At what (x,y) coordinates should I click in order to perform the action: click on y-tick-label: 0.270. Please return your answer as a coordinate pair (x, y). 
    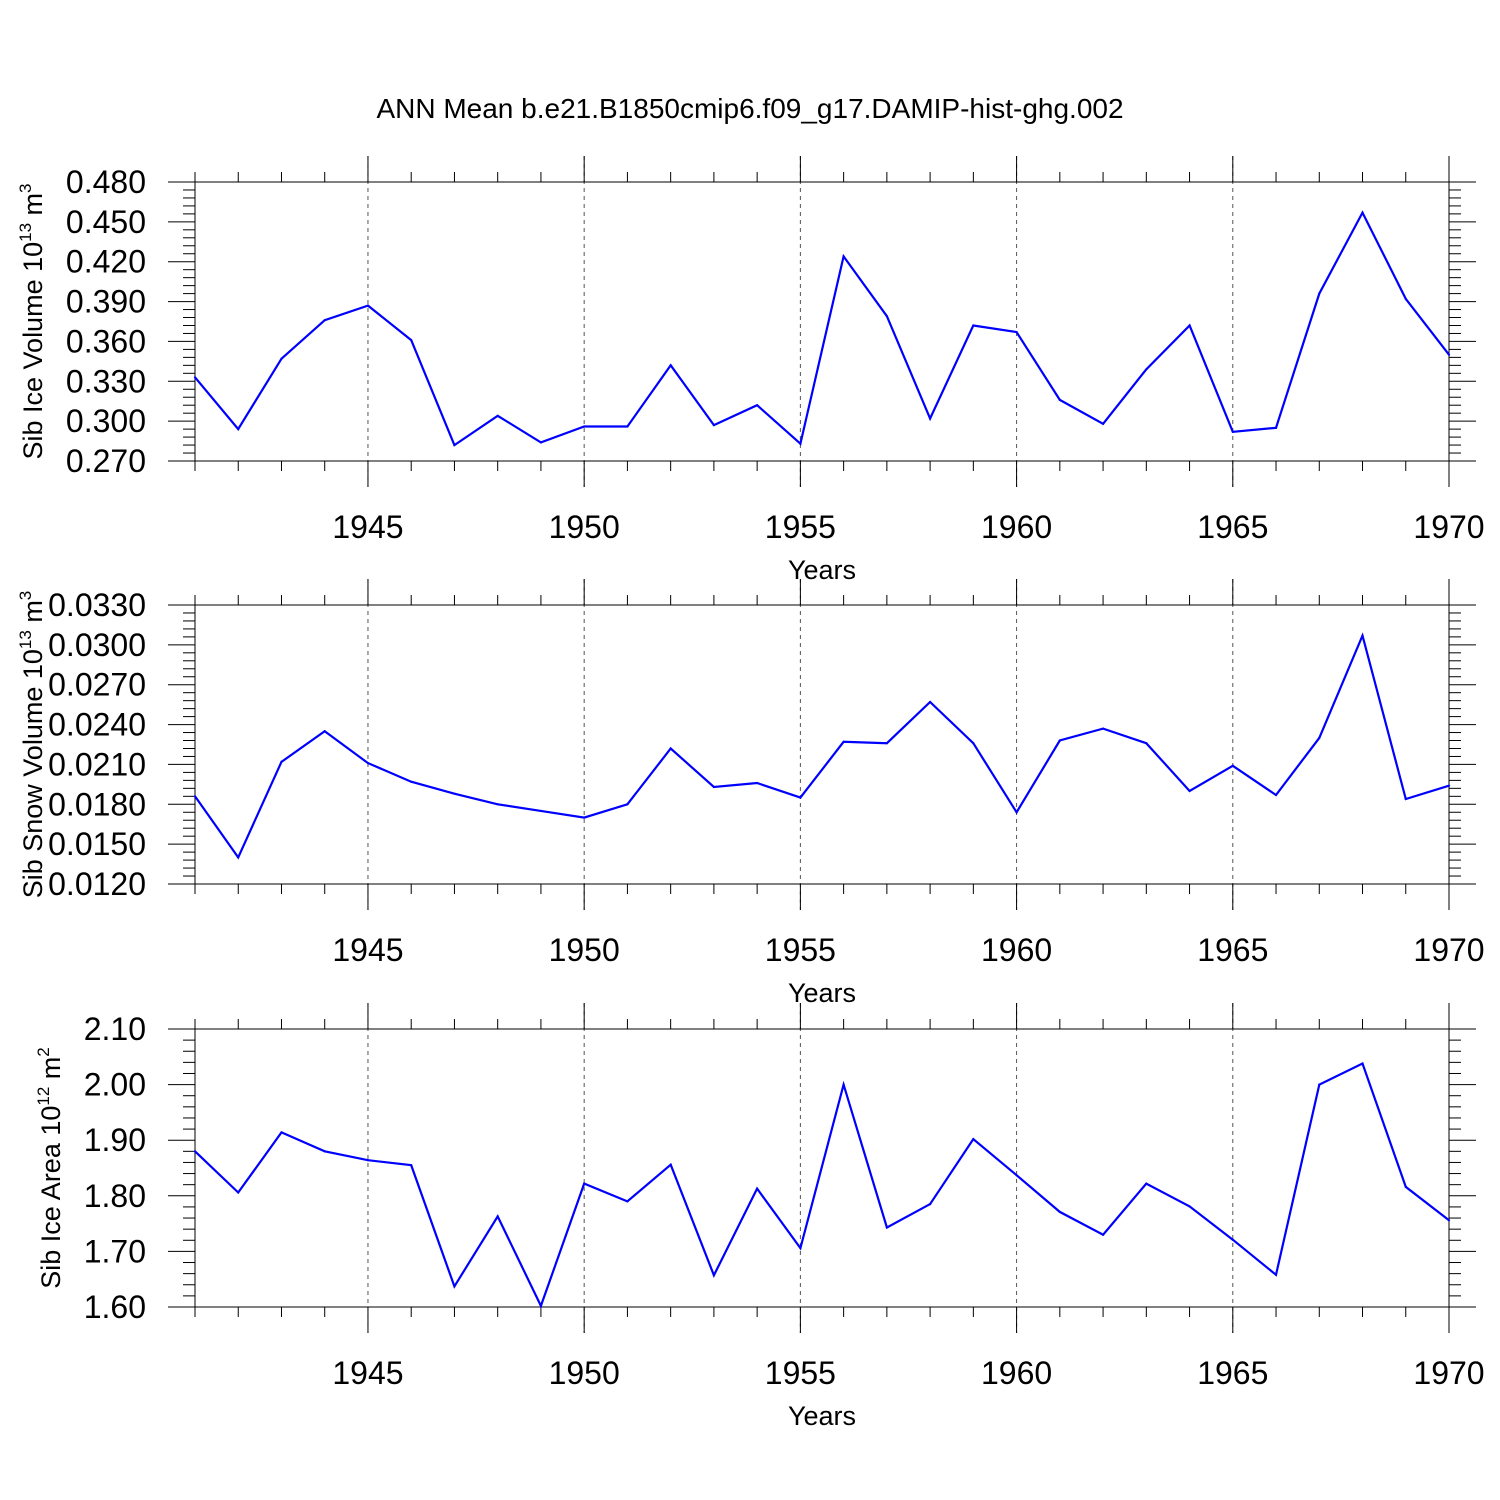
    Looking at the image, I should click on (106, 461).